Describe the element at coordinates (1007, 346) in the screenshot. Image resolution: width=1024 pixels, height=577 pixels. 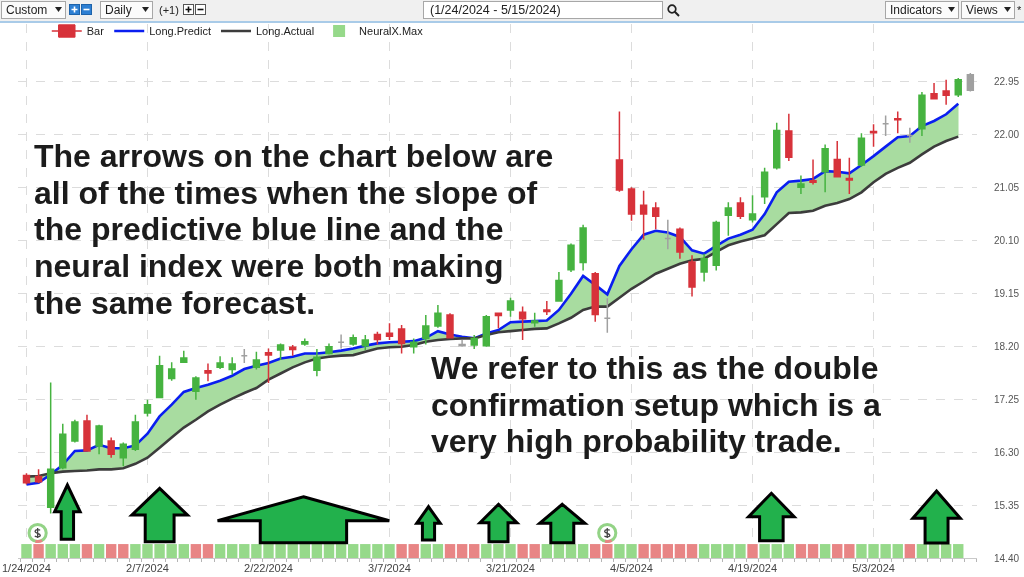
I see `y-tick-label: 18.20` at that location.